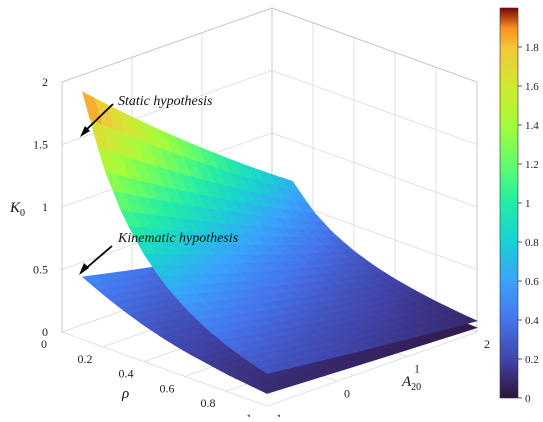 The image size is (543, 422). What do you see at coordinates (532, 243) in the screenshot?
I see `colorbar-tick-label: 0.8` at bounding box center [532, 243].